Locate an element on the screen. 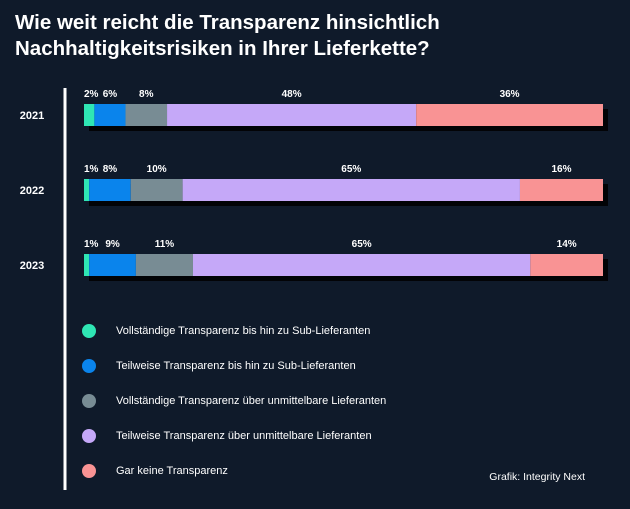  category-label: 2021 is located at coordinates (32, 116).